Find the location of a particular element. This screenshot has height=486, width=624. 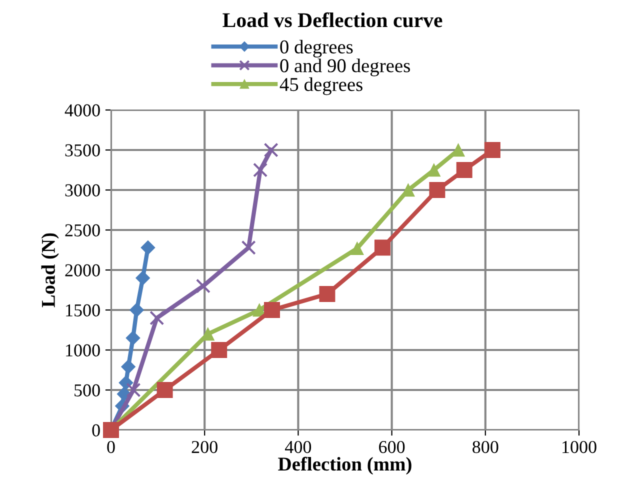

y-tick-label: 1500 is located at coordinates (83, 310).